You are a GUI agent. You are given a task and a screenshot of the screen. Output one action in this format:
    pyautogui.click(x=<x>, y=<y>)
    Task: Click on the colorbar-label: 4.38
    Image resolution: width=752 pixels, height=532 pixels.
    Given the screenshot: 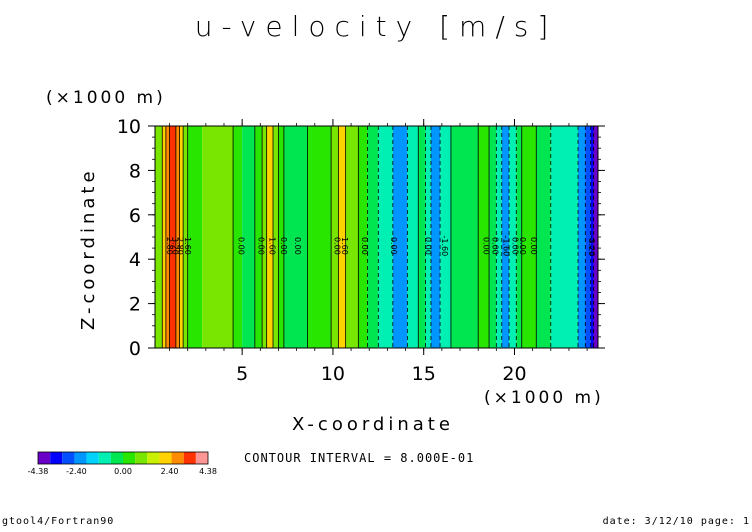 What is the action you would take?
    pyautogui.click(x=208, y=471)
    